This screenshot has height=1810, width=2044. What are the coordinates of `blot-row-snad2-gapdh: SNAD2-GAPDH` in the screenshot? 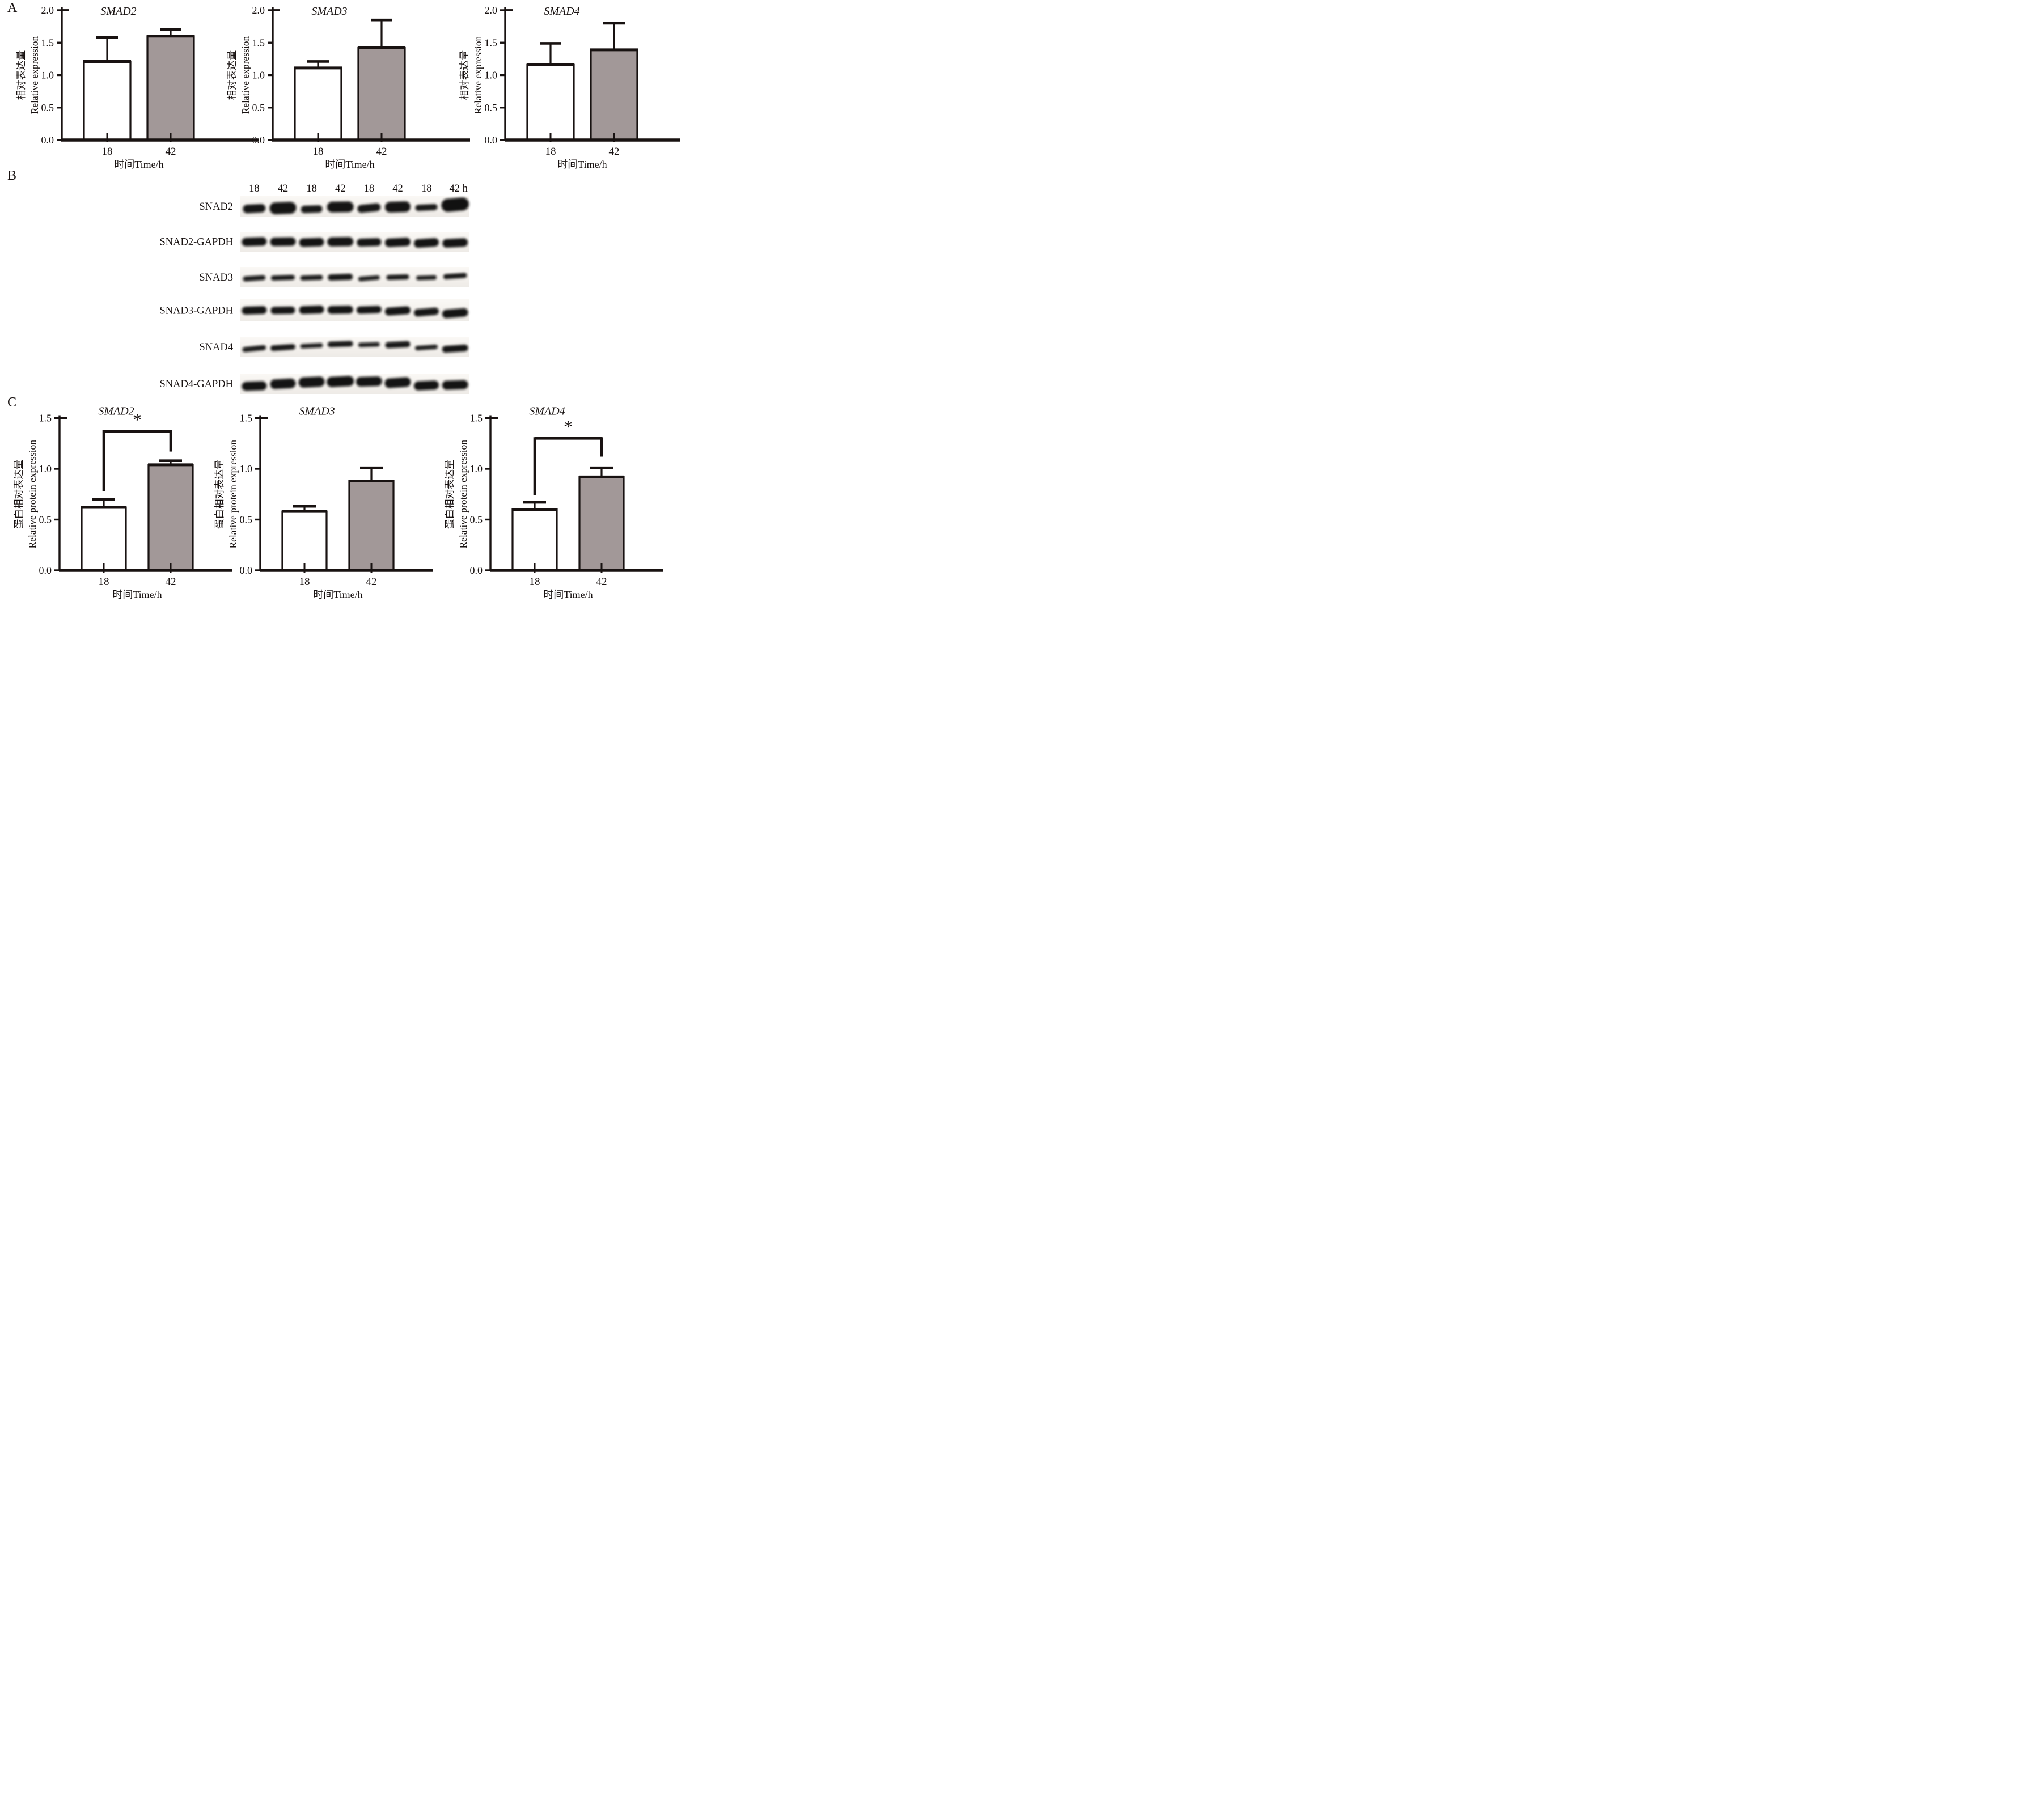 It's located at (314, 242).